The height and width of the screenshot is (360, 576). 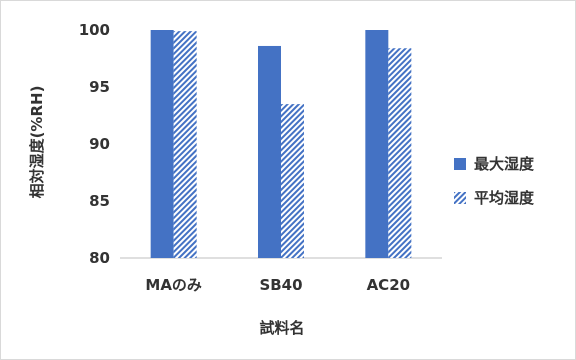 What do you see at coordinates (94, 30) in the screenshot?
I see `y-tick-label: 100` at bounding box center [94, 30].